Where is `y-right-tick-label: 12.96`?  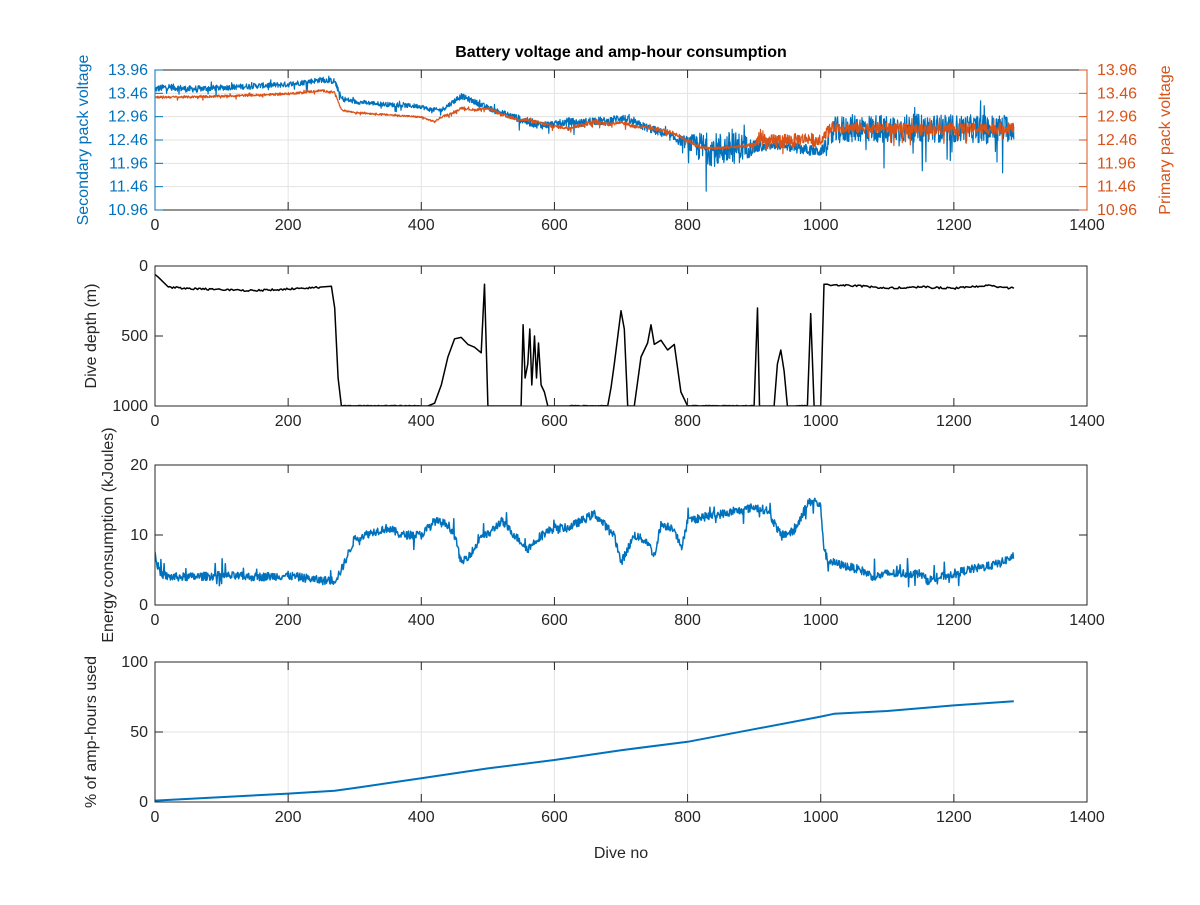 y-right-tick-label: 12.96 is located at coordinates (1117, 117).